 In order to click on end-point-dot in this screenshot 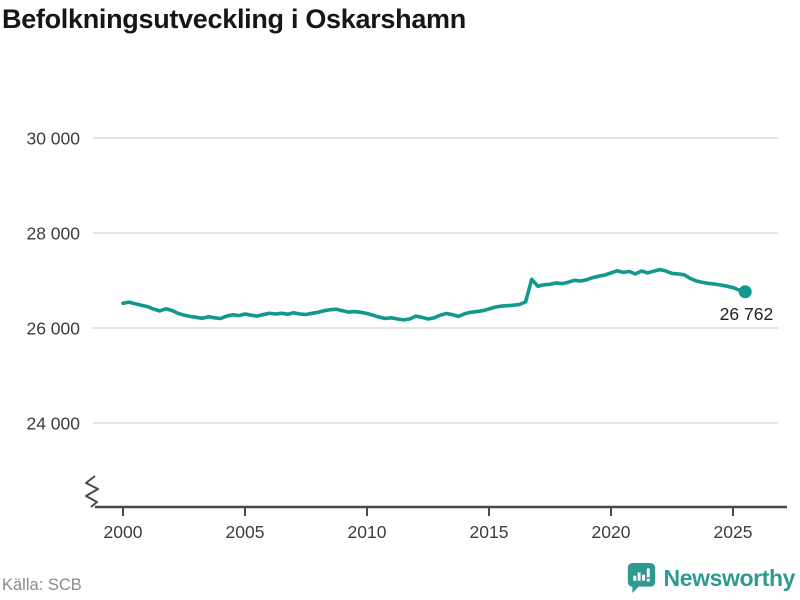, I will do `click(745, 292)`.